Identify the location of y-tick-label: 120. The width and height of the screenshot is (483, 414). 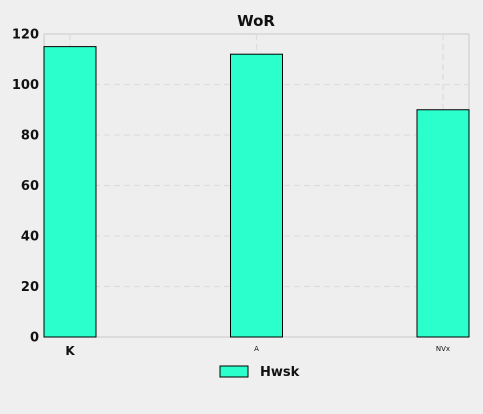
(25, 35).